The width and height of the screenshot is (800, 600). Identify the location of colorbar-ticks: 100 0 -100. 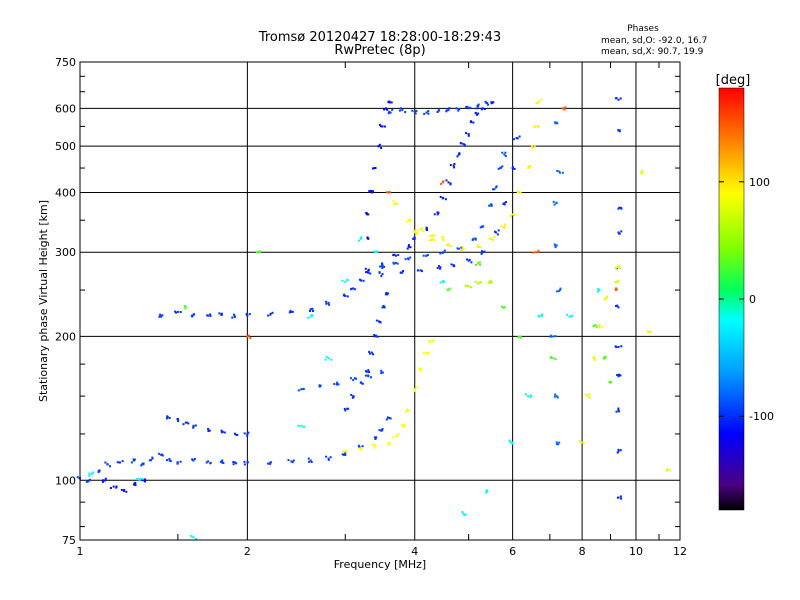
(746, 299).